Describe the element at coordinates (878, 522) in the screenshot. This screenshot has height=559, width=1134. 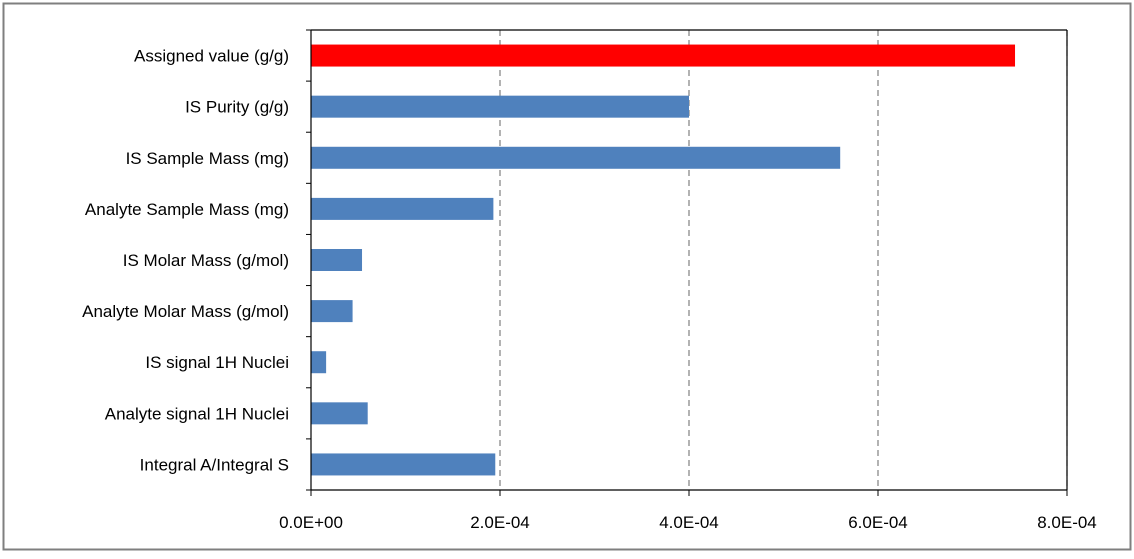
I see `x-tick-label: 6.0E-04` at that location.